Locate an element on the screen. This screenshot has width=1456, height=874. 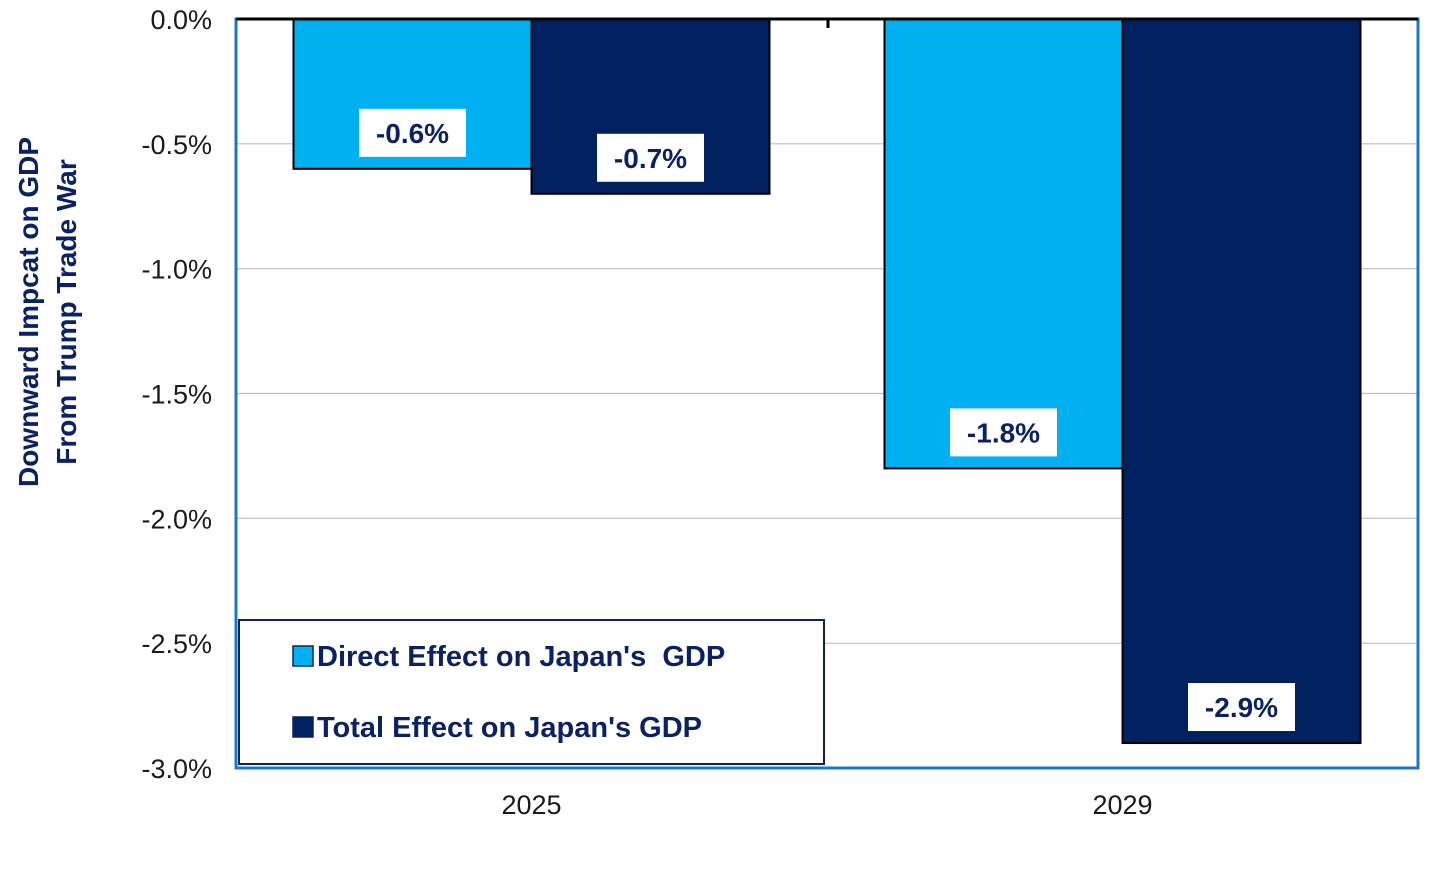
y-tick-label: -1.5% is located at coordinates (176, 395).